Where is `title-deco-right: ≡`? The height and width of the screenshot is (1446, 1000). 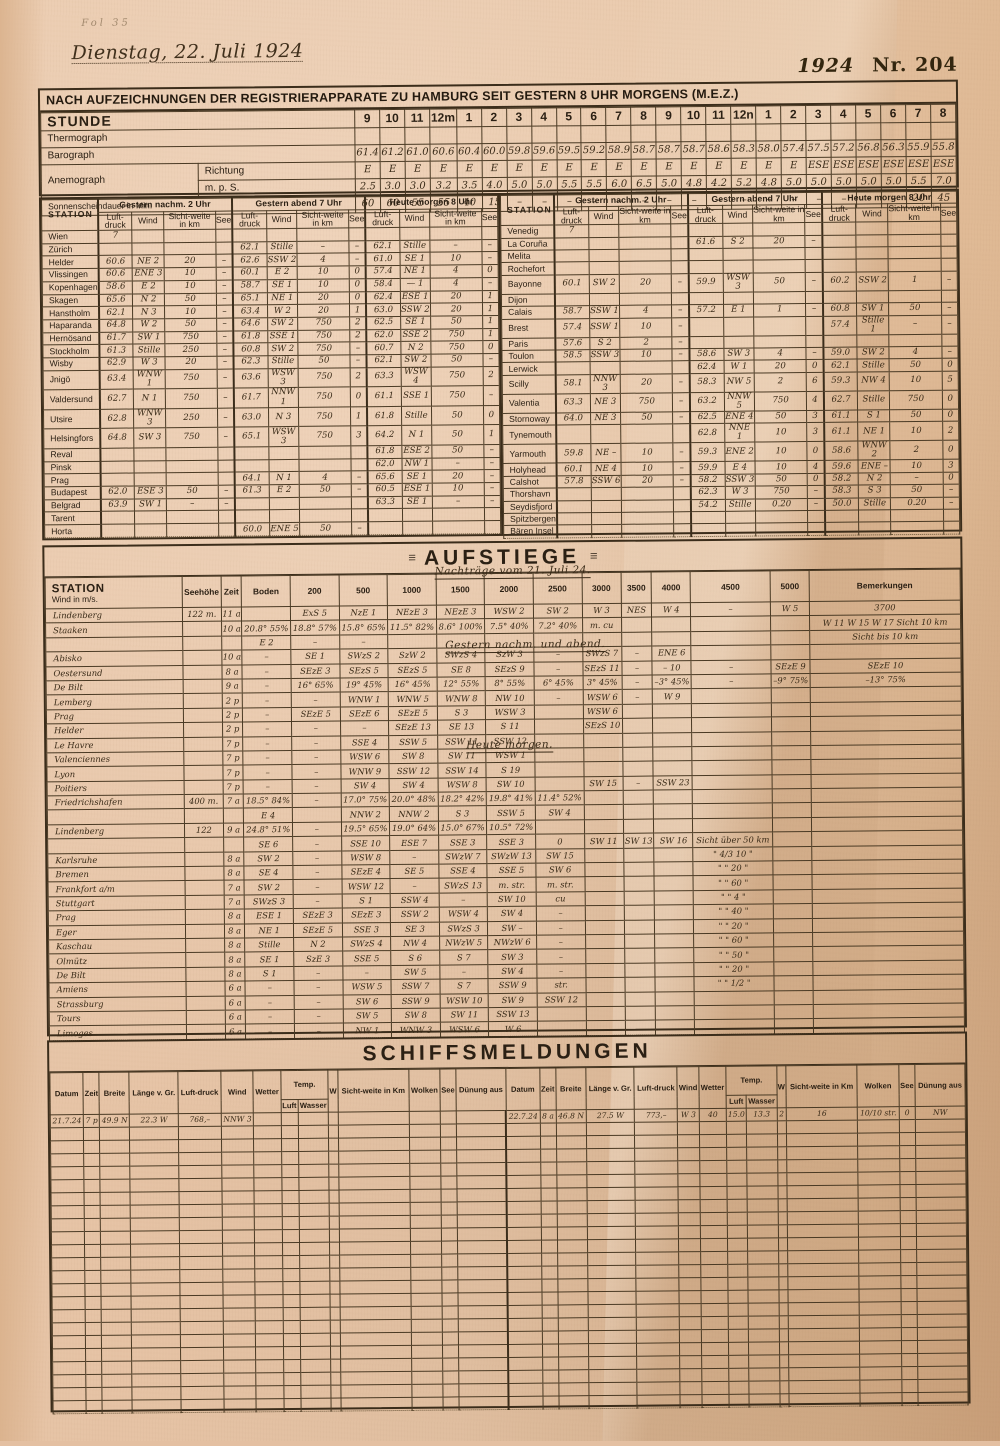
title-deco-right: ≡ is located at coordinates (593, 556).